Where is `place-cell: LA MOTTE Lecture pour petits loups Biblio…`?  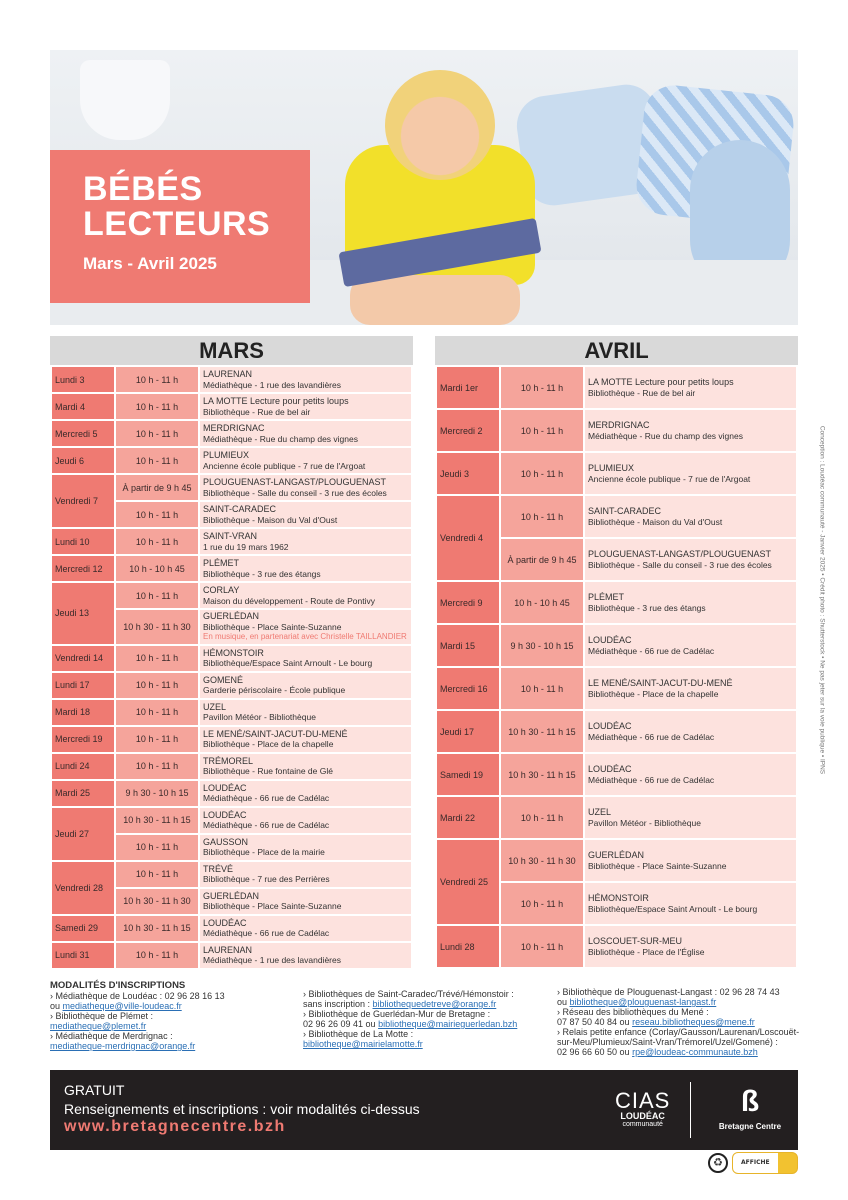
place-cell: LA MOTTE Lecture pour petits loups Biblio… is located at coordinates (305, 406).